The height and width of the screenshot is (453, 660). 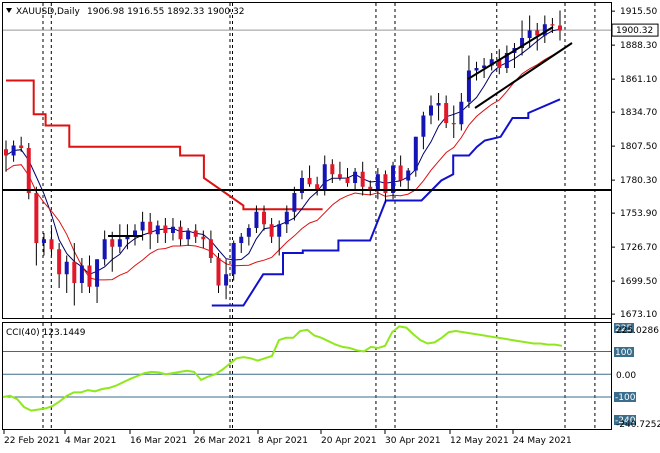 I want to click on current-price-text: 1900.32, so click(x=634, y=31).